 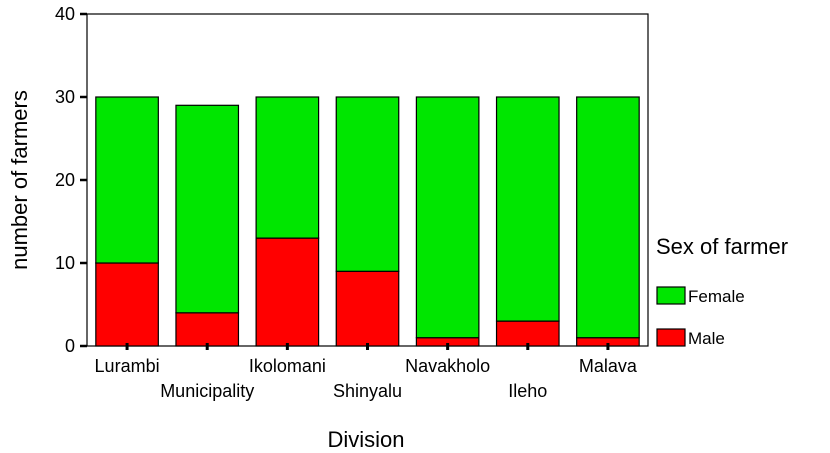 What do you see at coordinates (287, 292) in the screenshot?
I see `bar-male-ikolomani` at bounding box center [287, 292].